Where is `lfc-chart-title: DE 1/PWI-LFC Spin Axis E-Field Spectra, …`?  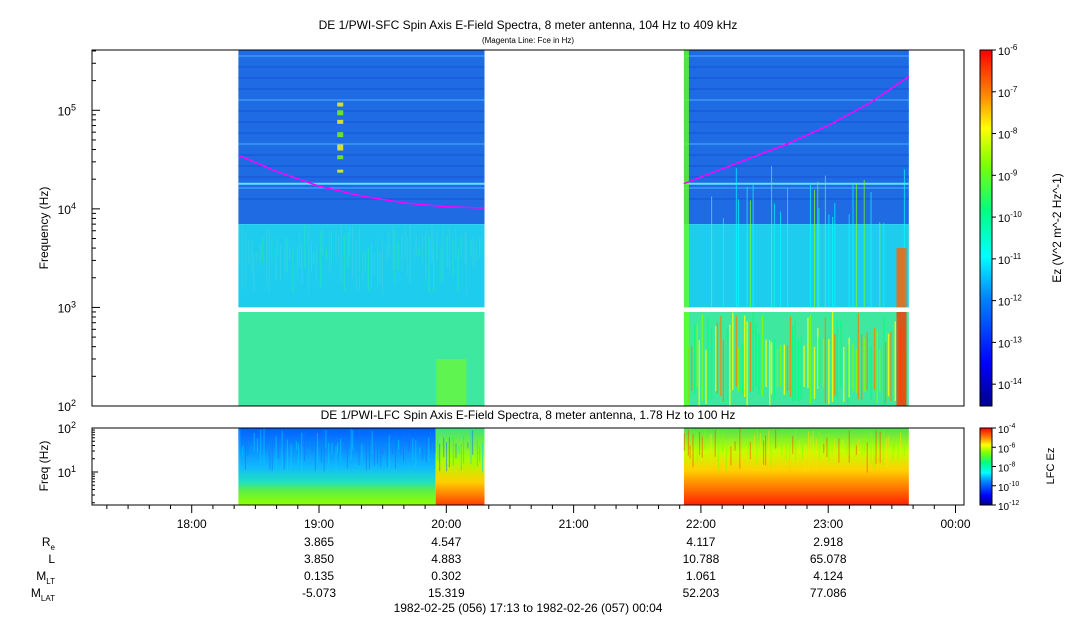
lfc-chart-title: DE 1/PWI-LFC Spin Axis E-Field Spectra, … is located at coordinates (528, 415).